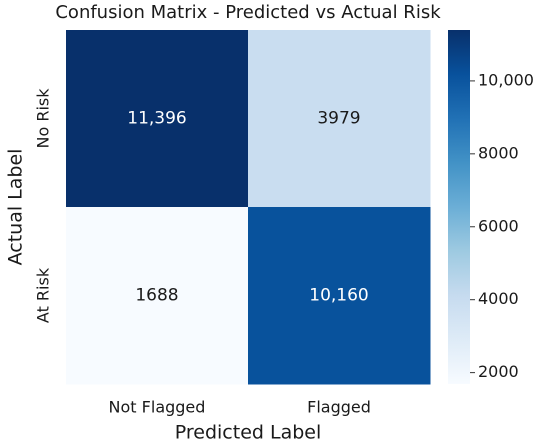 This screenshot has width=550, height=448. What do you see at coordinates (43, 118) in the screenshot?
I see `y-tick-label: No Risk` at bounding box center [43, 118].